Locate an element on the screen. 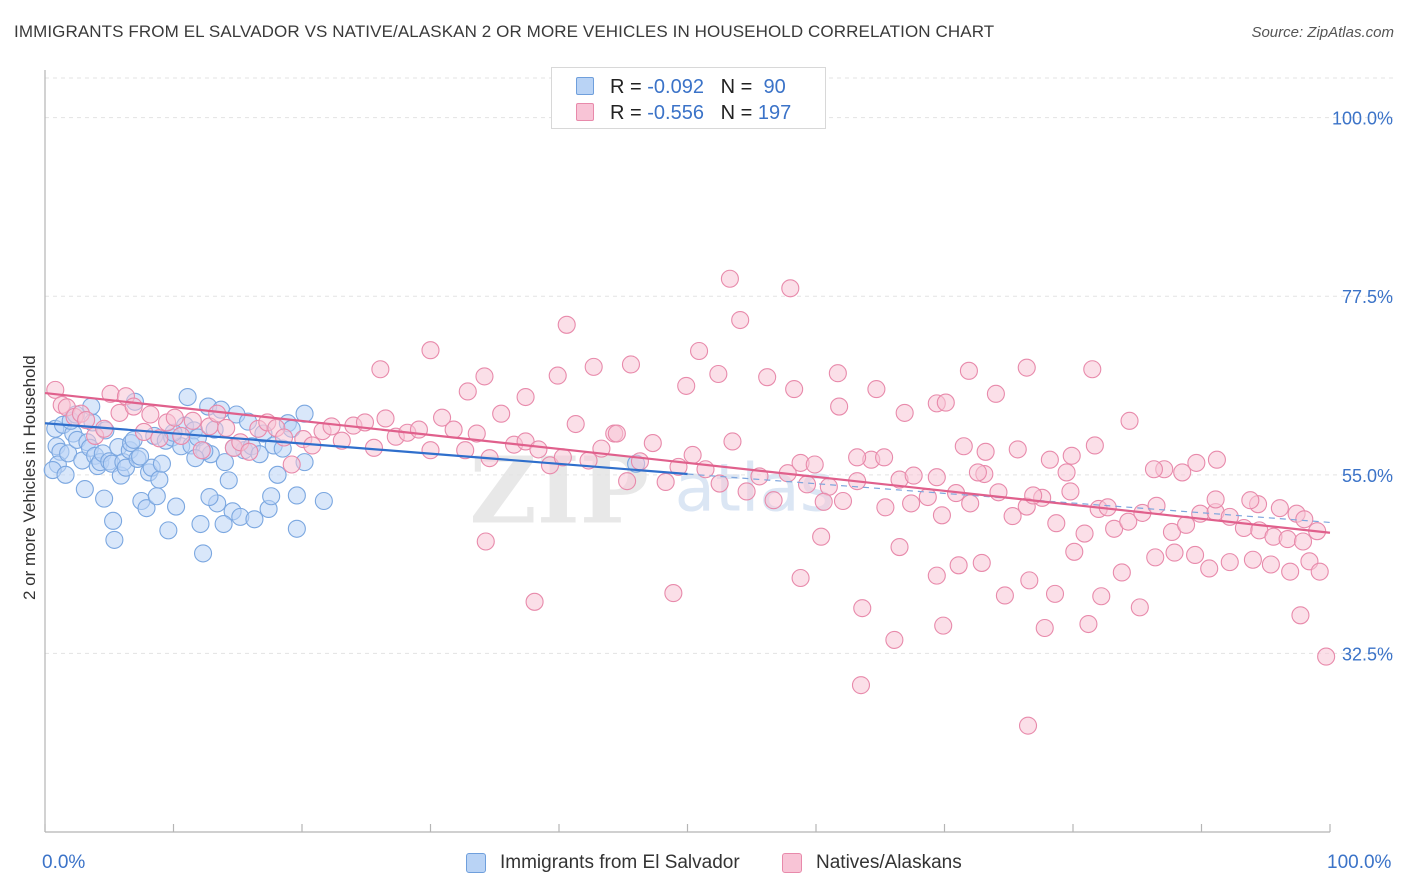 Image resolution: width=1406 pixels, height=892 pixels. y-tick-label: 77.5% is located at coordinates (1367, 297).